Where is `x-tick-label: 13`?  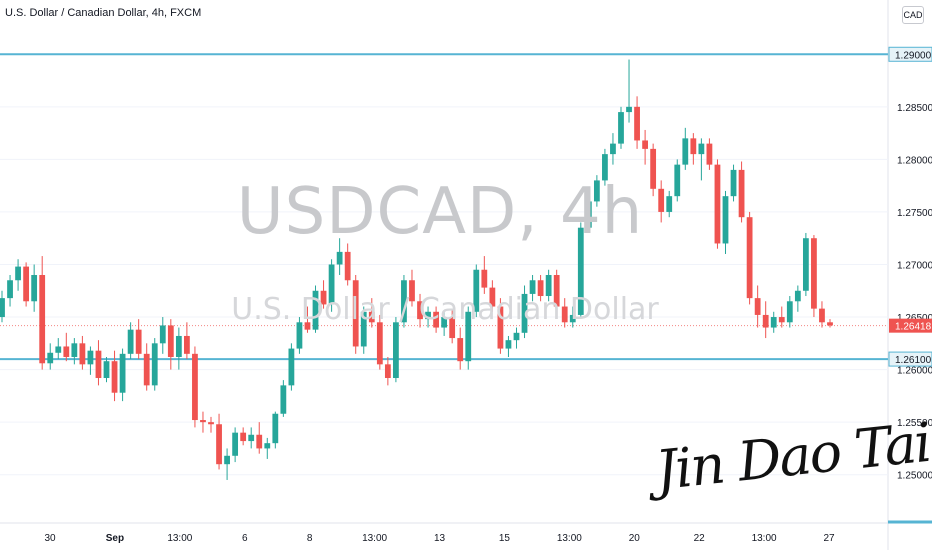
x-tick-label: 13 is located at coordinates (440, 538).